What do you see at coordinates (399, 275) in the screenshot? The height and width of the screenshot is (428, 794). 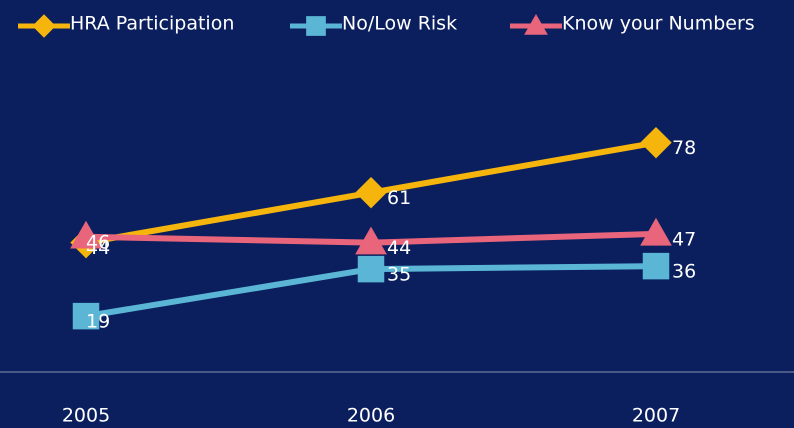 I see `data-label: 35` at bounding box center [399, 275].